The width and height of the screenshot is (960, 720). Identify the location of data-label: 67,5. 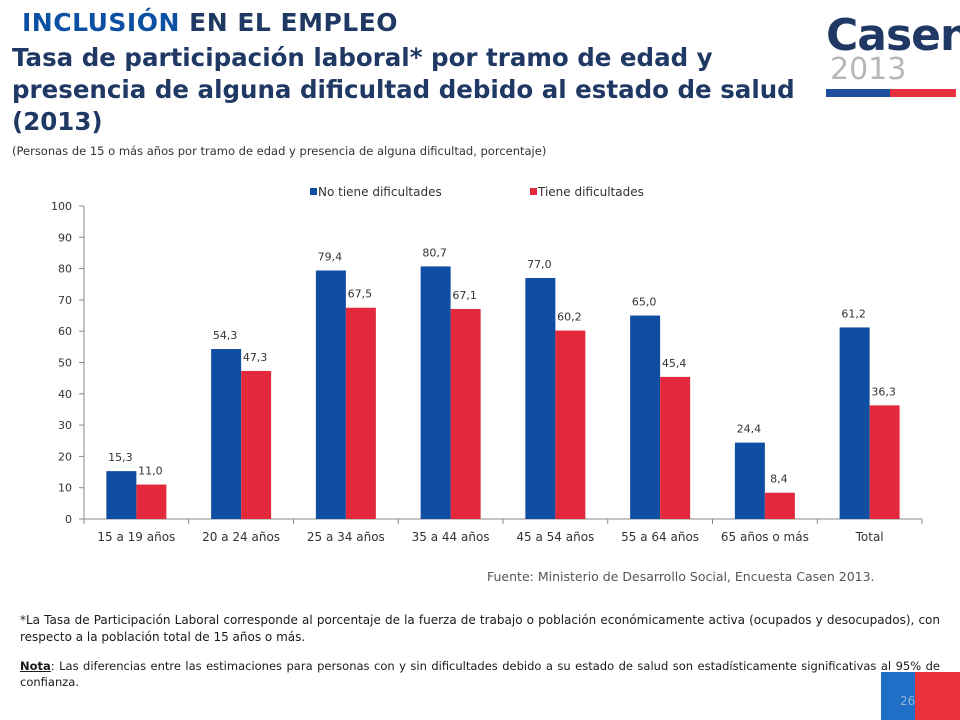
(360, 294).